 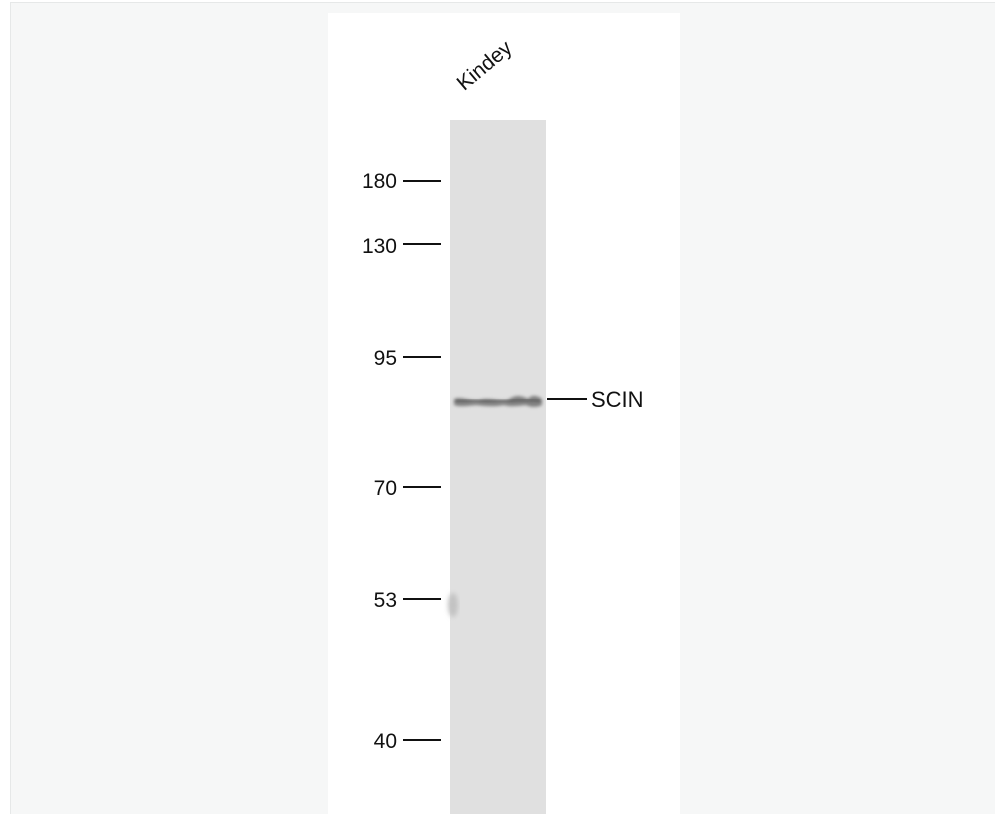 I want to click on marker-label-180: 180, so click(x=379, y=181).